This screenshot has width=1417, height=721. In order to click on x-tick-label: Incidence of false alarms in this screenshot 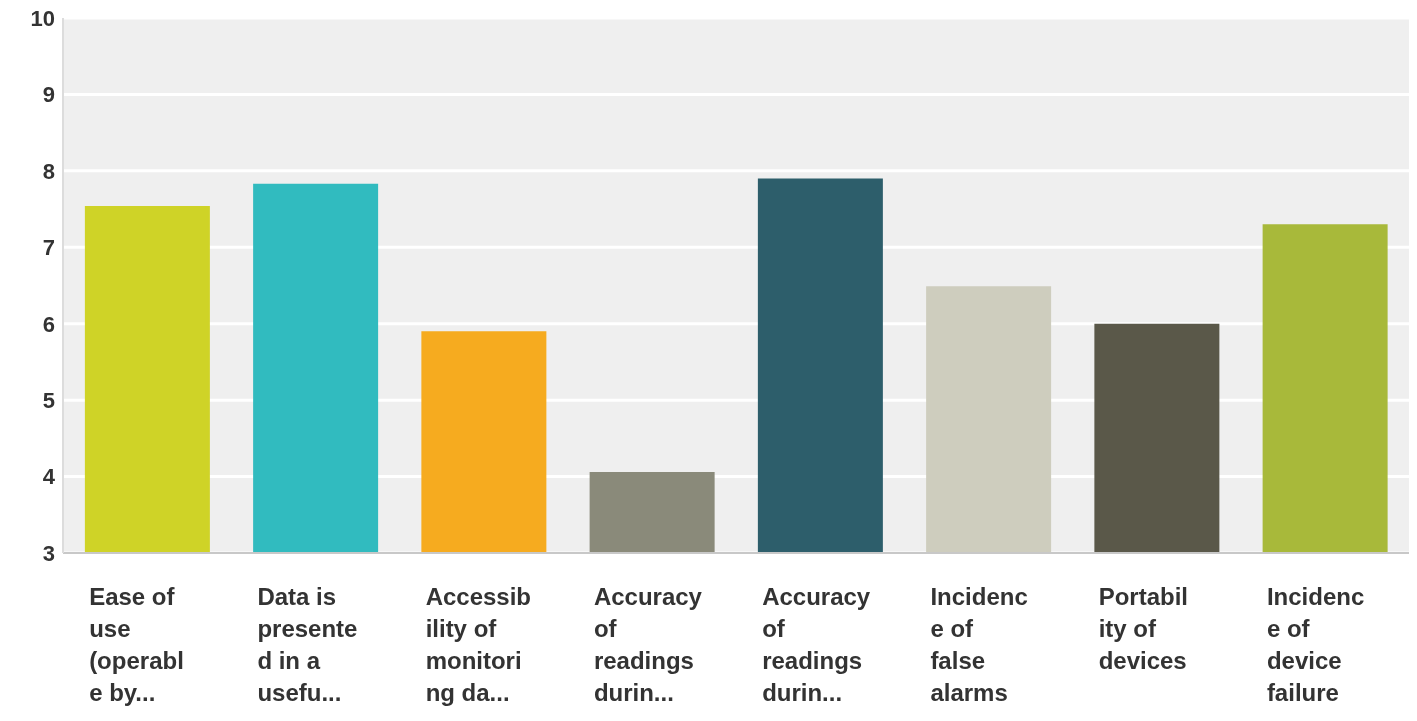, I will do `click(979, 644)`.